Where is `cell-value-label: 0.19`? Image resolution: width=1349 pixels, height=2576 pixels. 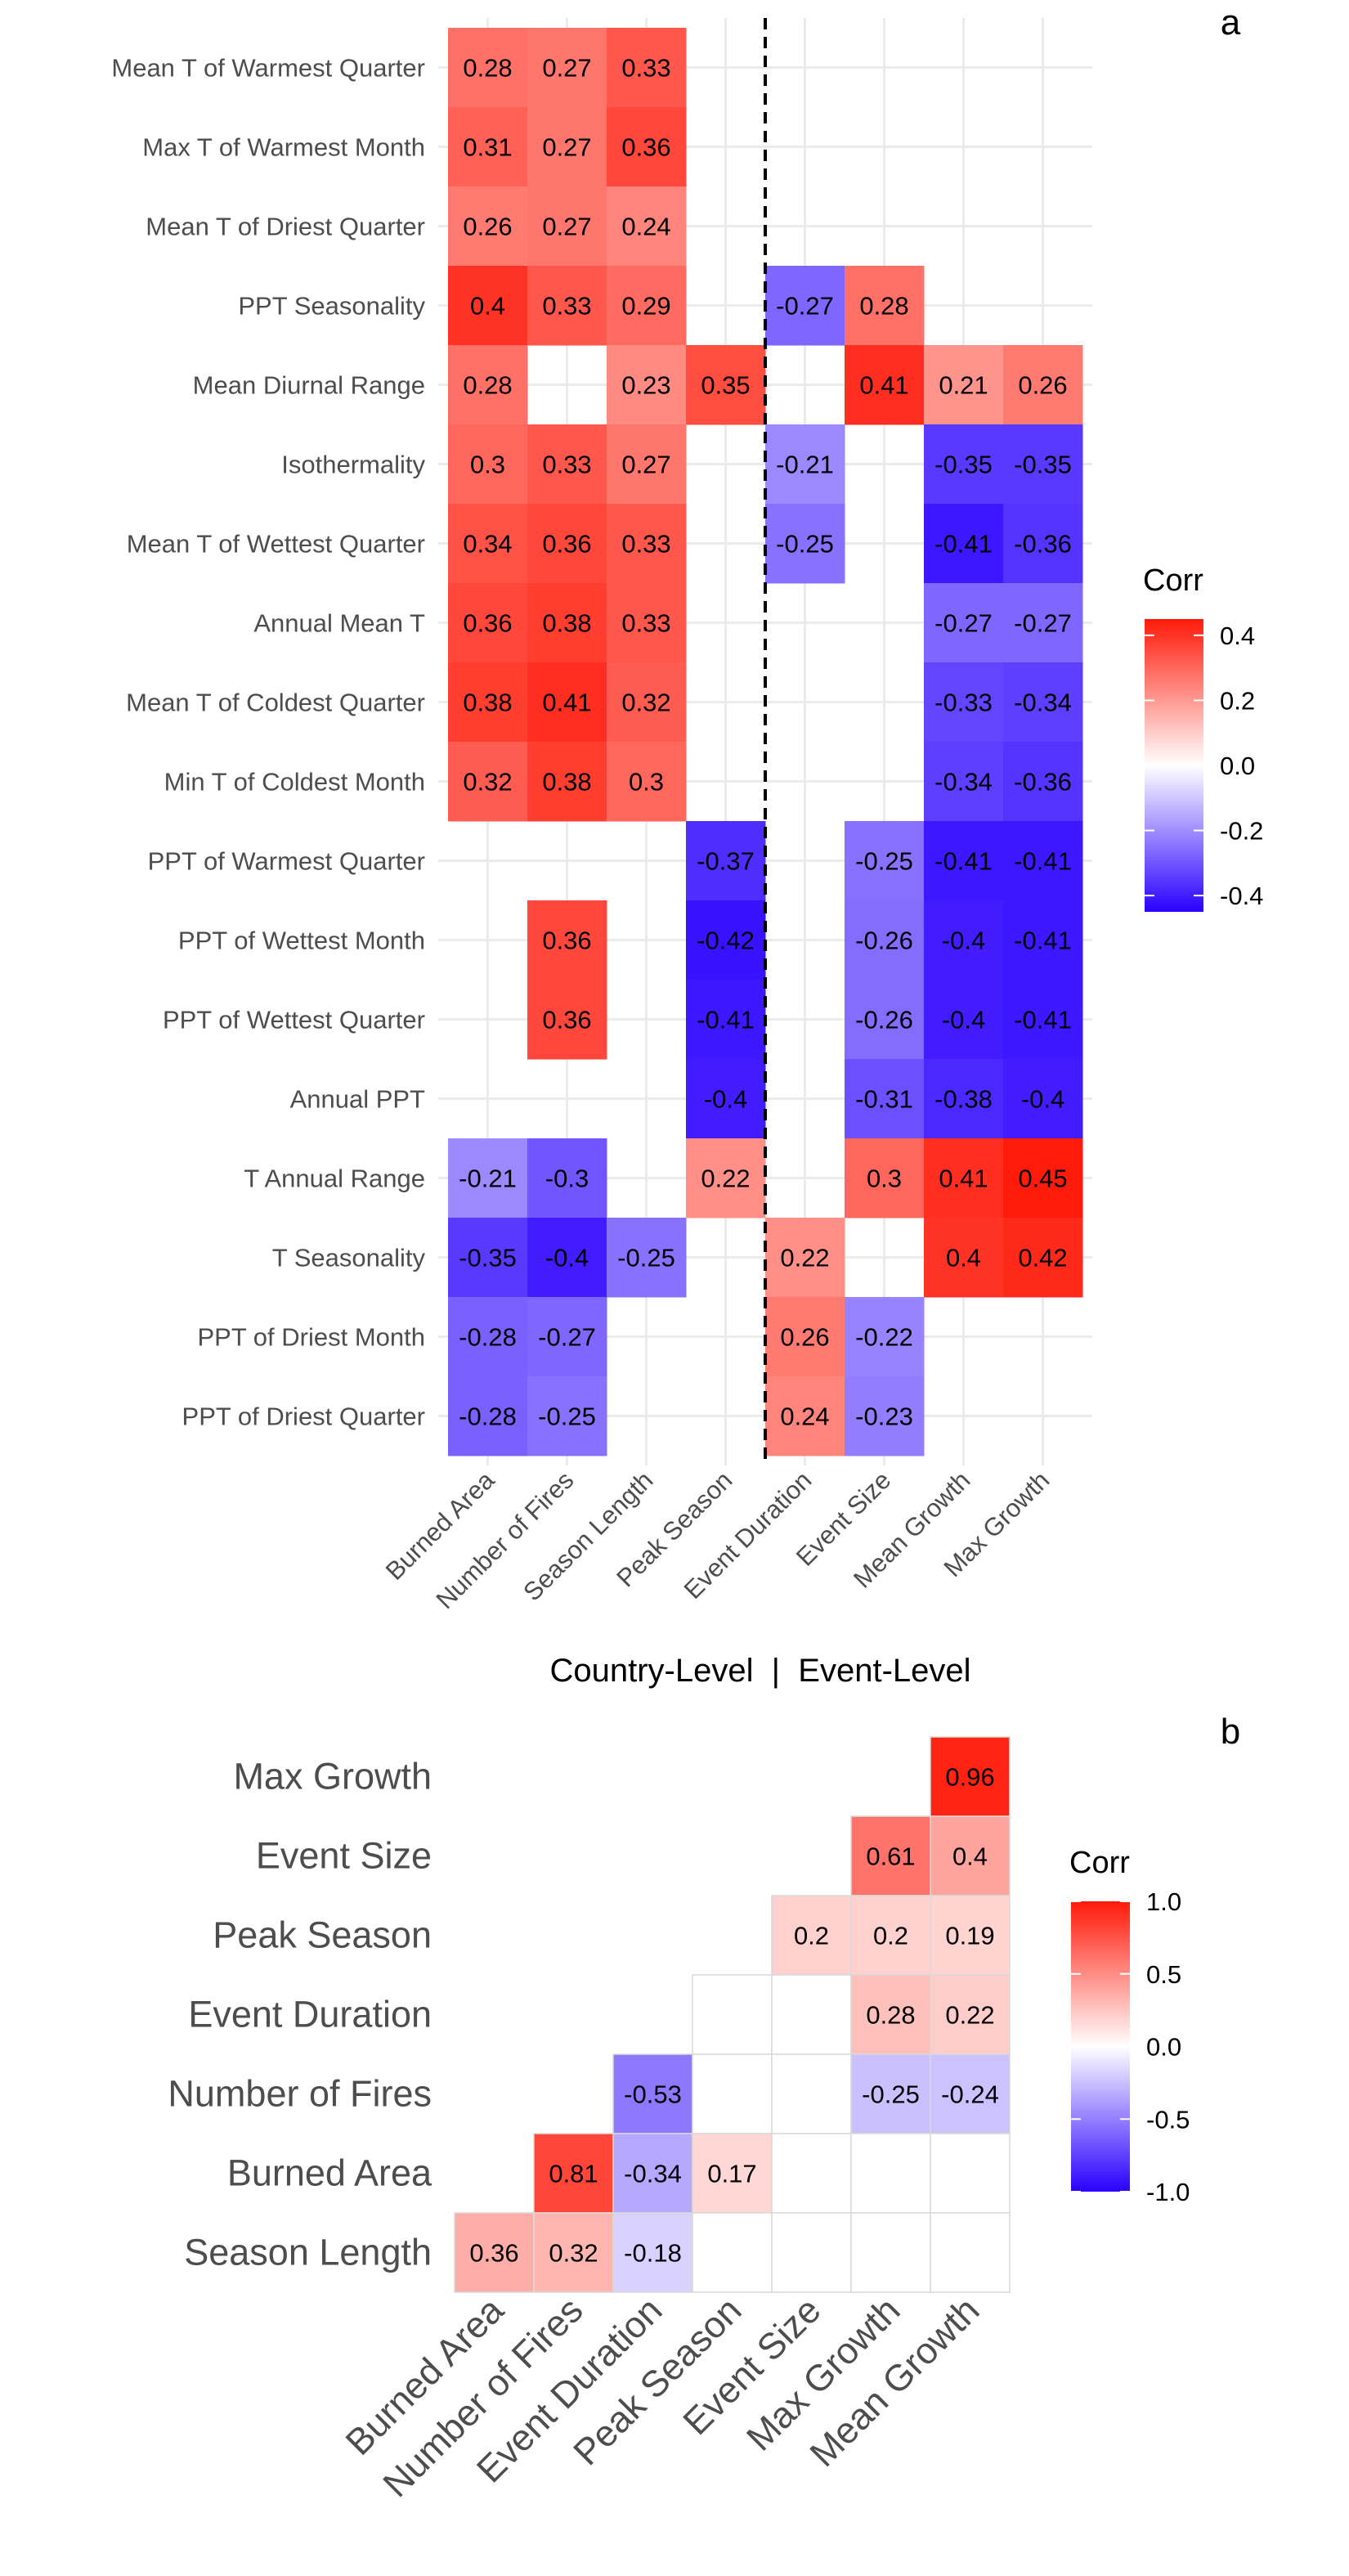 cell-value-label: 0.19 is located at coordinates (969, 1936).